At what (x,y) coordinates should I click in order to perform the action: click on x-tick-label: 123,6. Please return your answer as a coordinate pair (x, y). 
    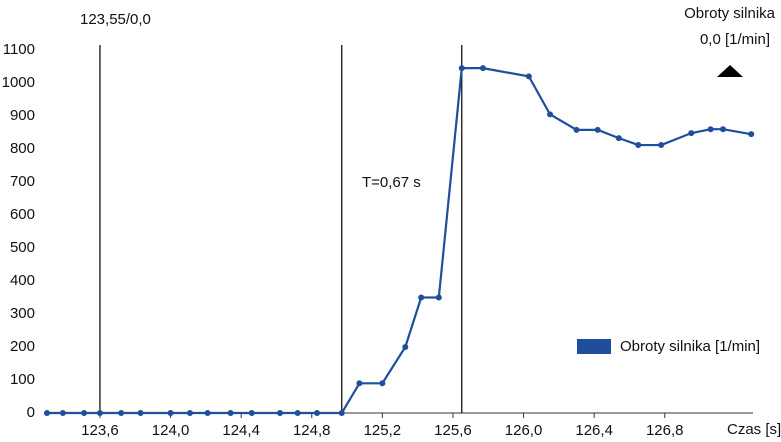
    Looking at the image, I should click on (100, 430).